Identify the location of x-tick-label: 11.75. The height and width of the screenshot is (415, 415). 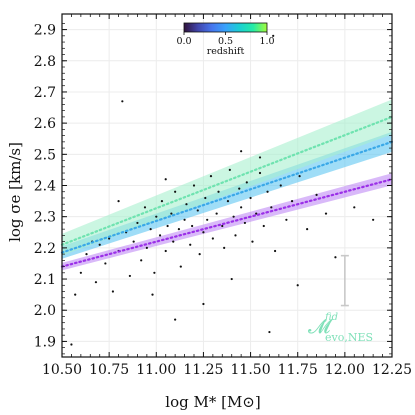
(298, 370).